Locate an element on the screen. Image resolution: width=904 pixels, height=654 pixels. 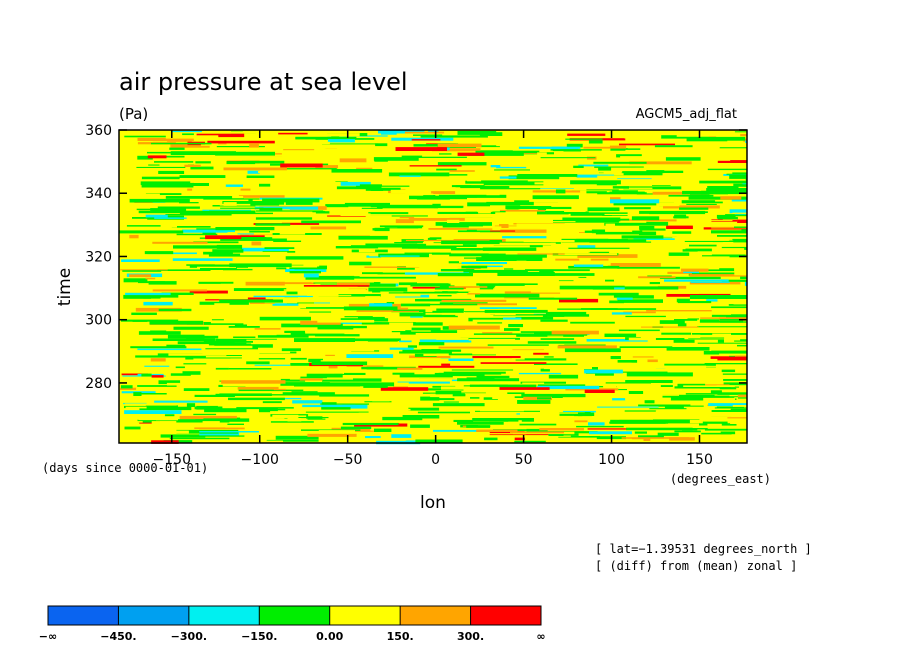
model-label: AGCM5_adj_flat is located at coordinates (686, 114).